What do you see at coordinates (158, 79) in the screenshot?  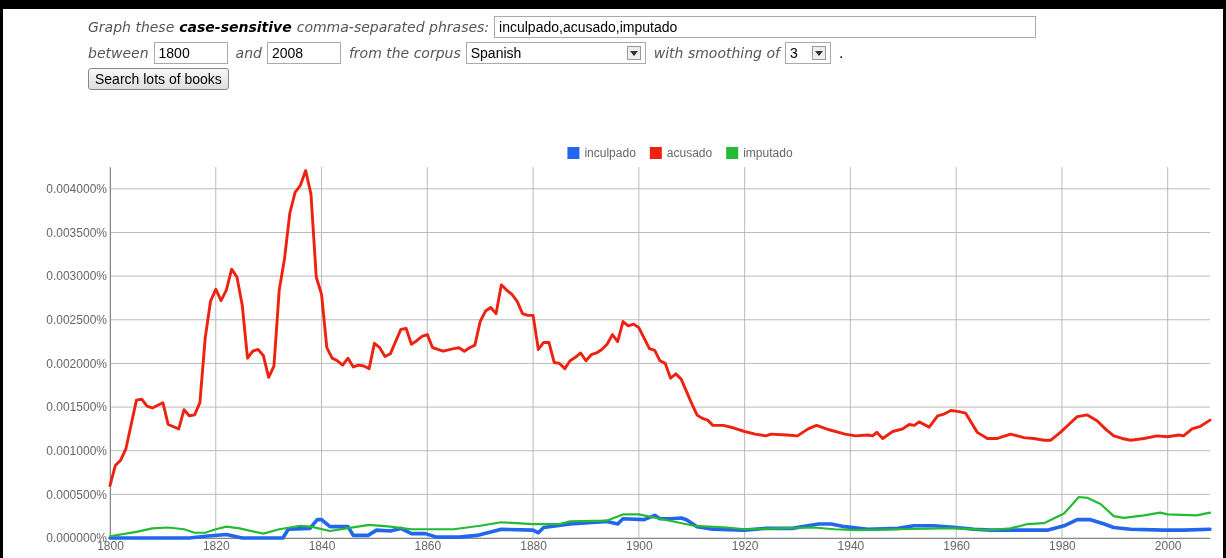 I see `text: Search lots of books` at bounding box center [158, 79].